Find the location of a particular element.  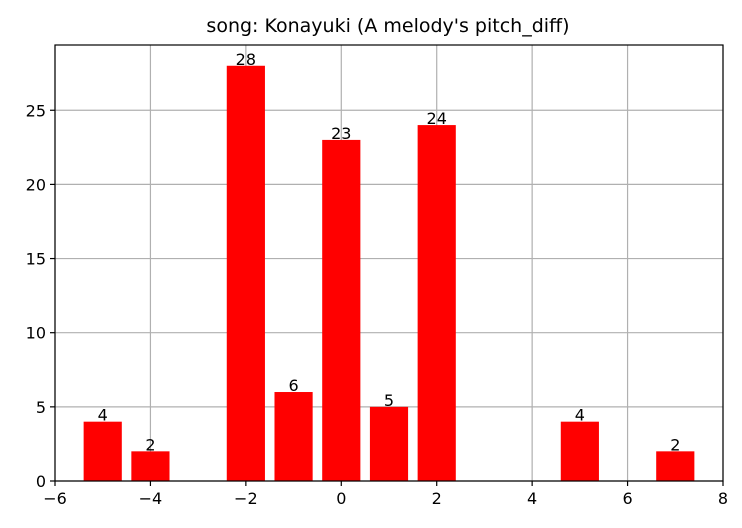

y-tick-label: 15 is located at coordinates (36, 259).